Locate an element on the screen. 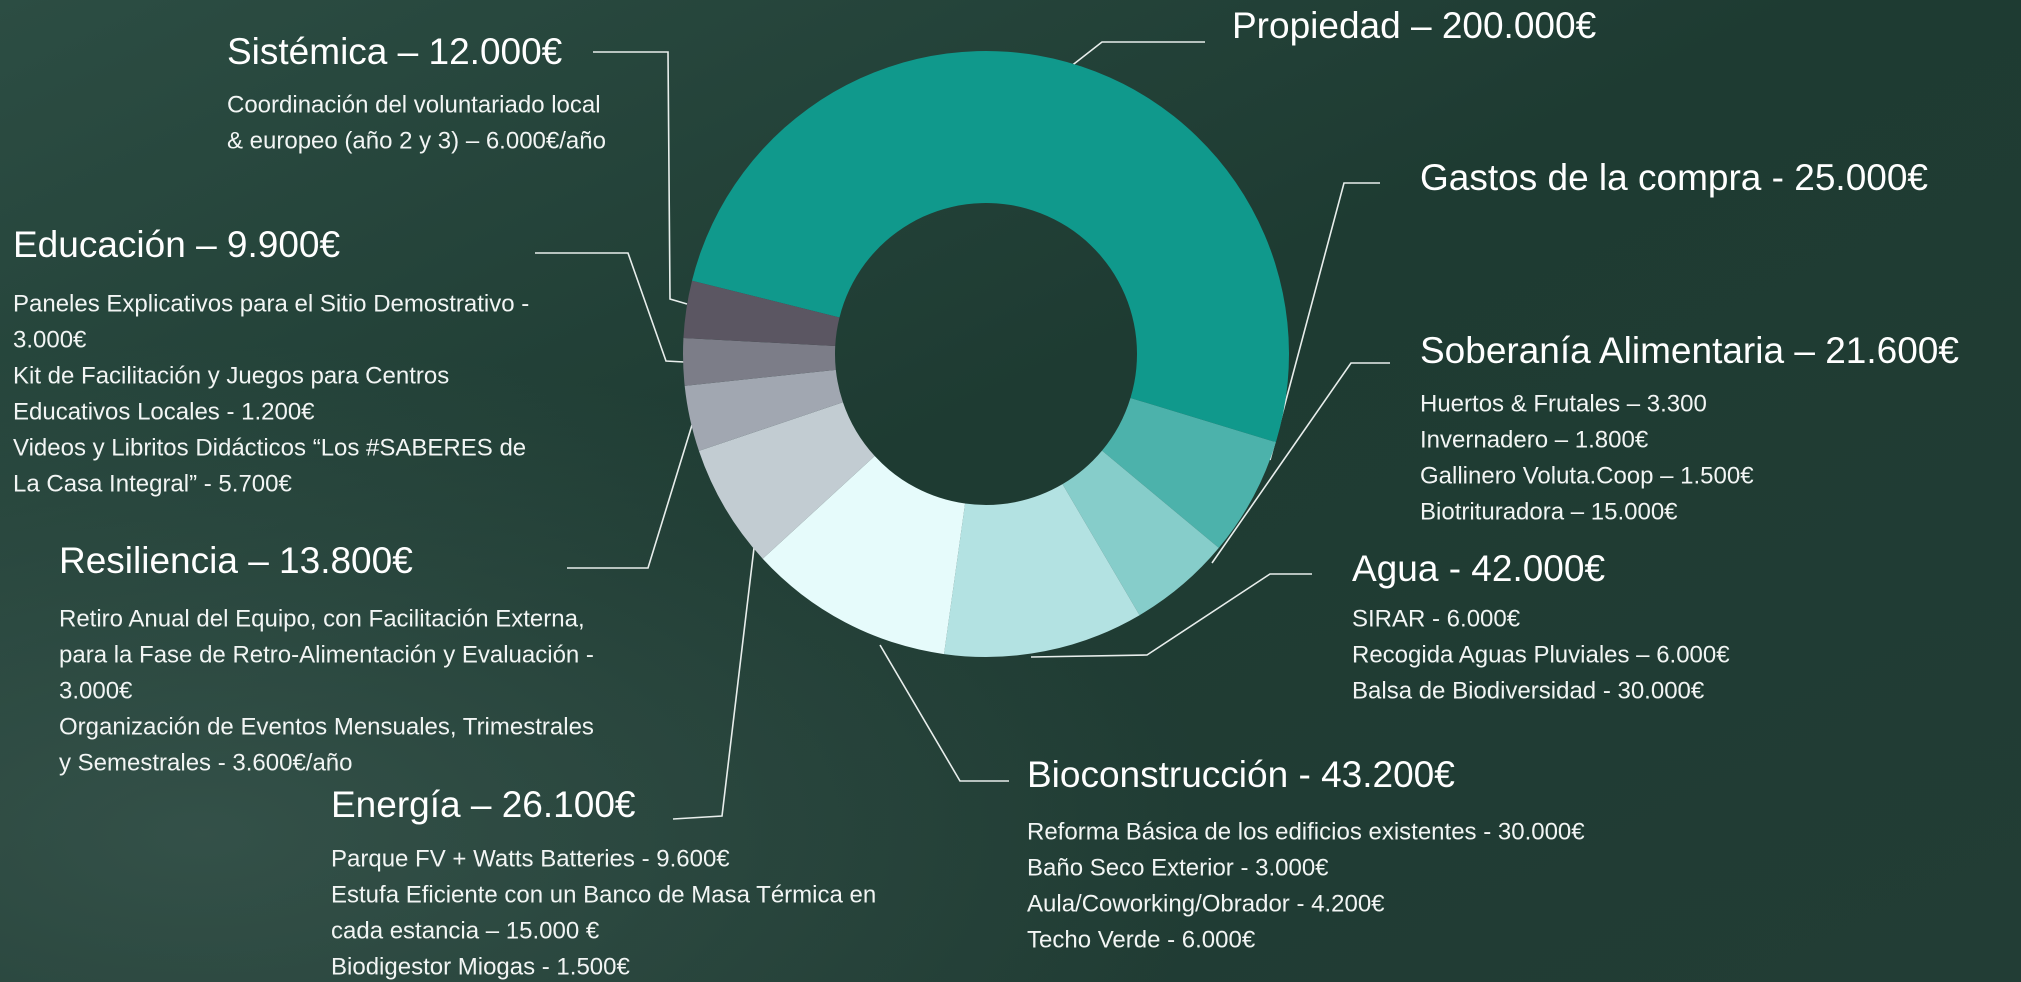  detail-line: & europeo (año 2 y 3) – 6.000€/año is located at coordinates (416, 140).